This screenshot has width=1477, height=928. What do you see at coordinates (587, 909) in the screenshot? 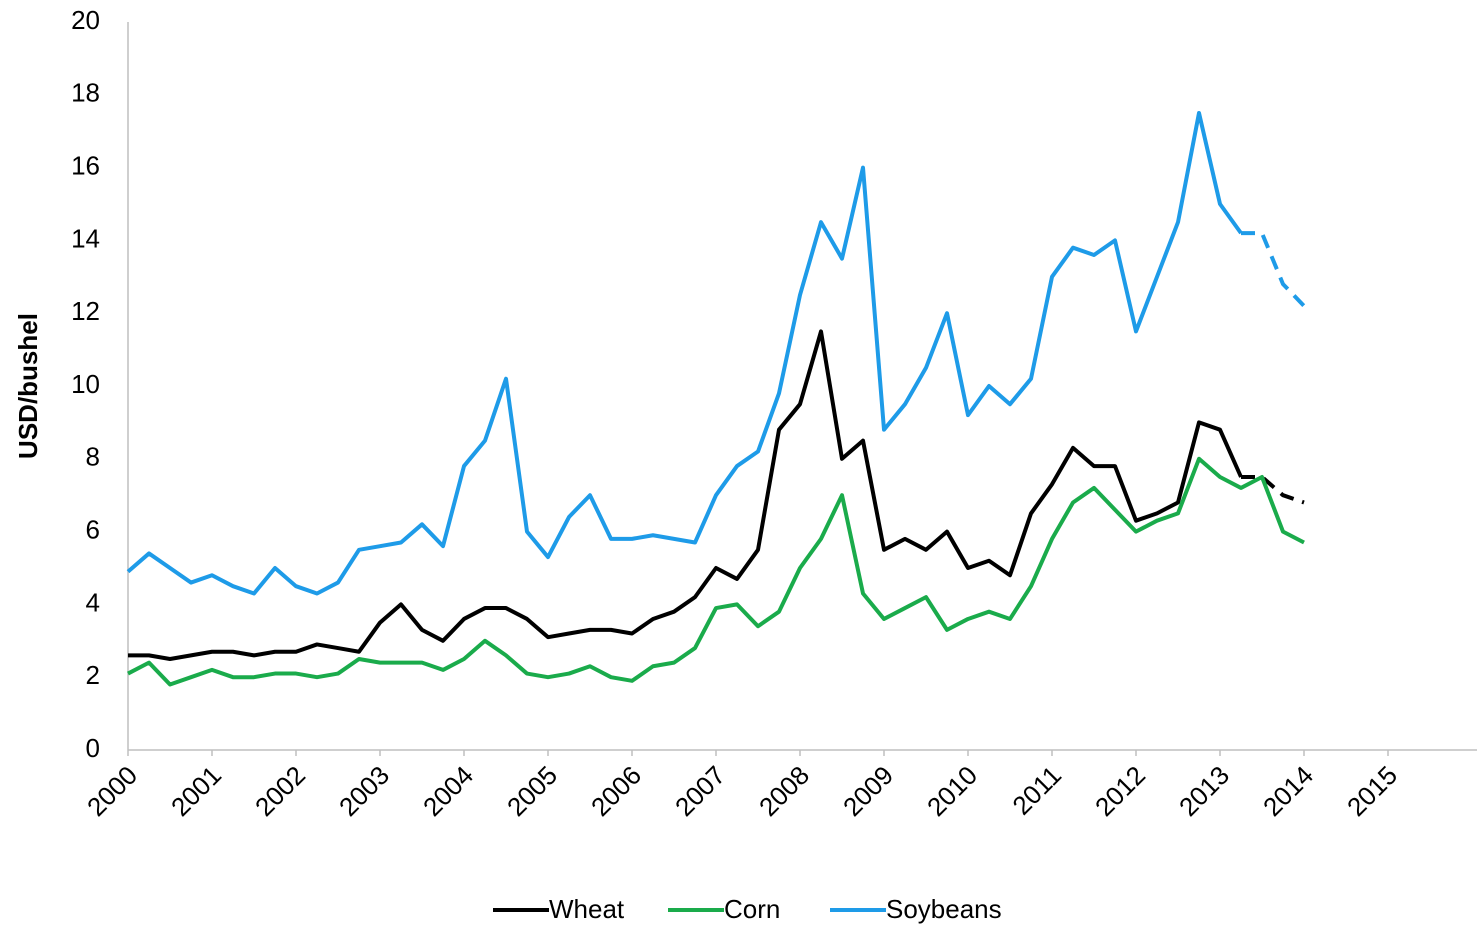
I see `legend-label: Wheat` at bounding box center [587, 909].